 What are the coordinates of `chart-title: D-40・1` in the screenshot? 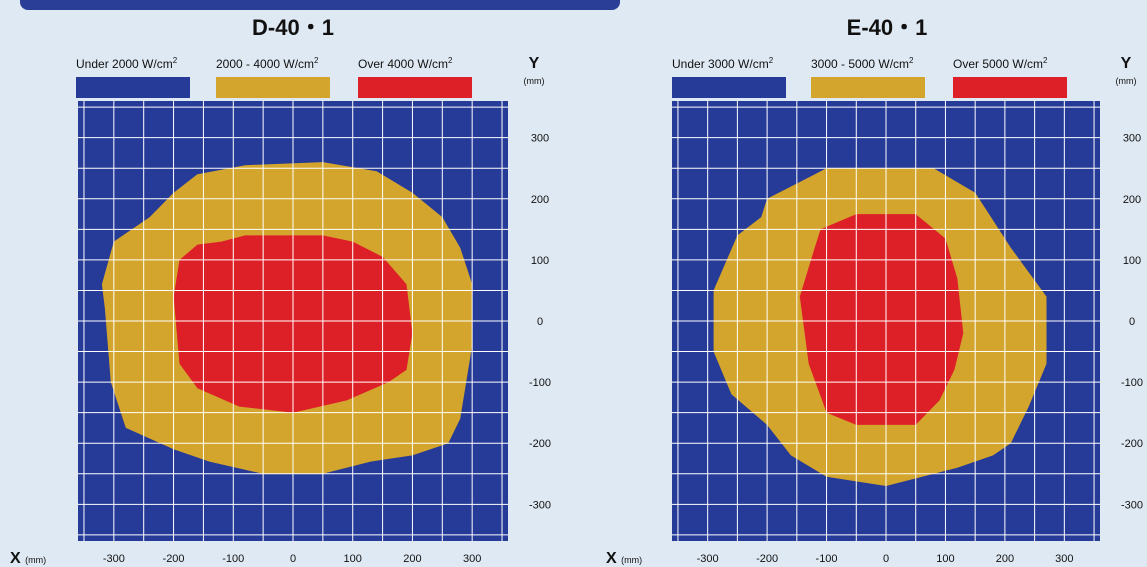 It's located at (293, 27).